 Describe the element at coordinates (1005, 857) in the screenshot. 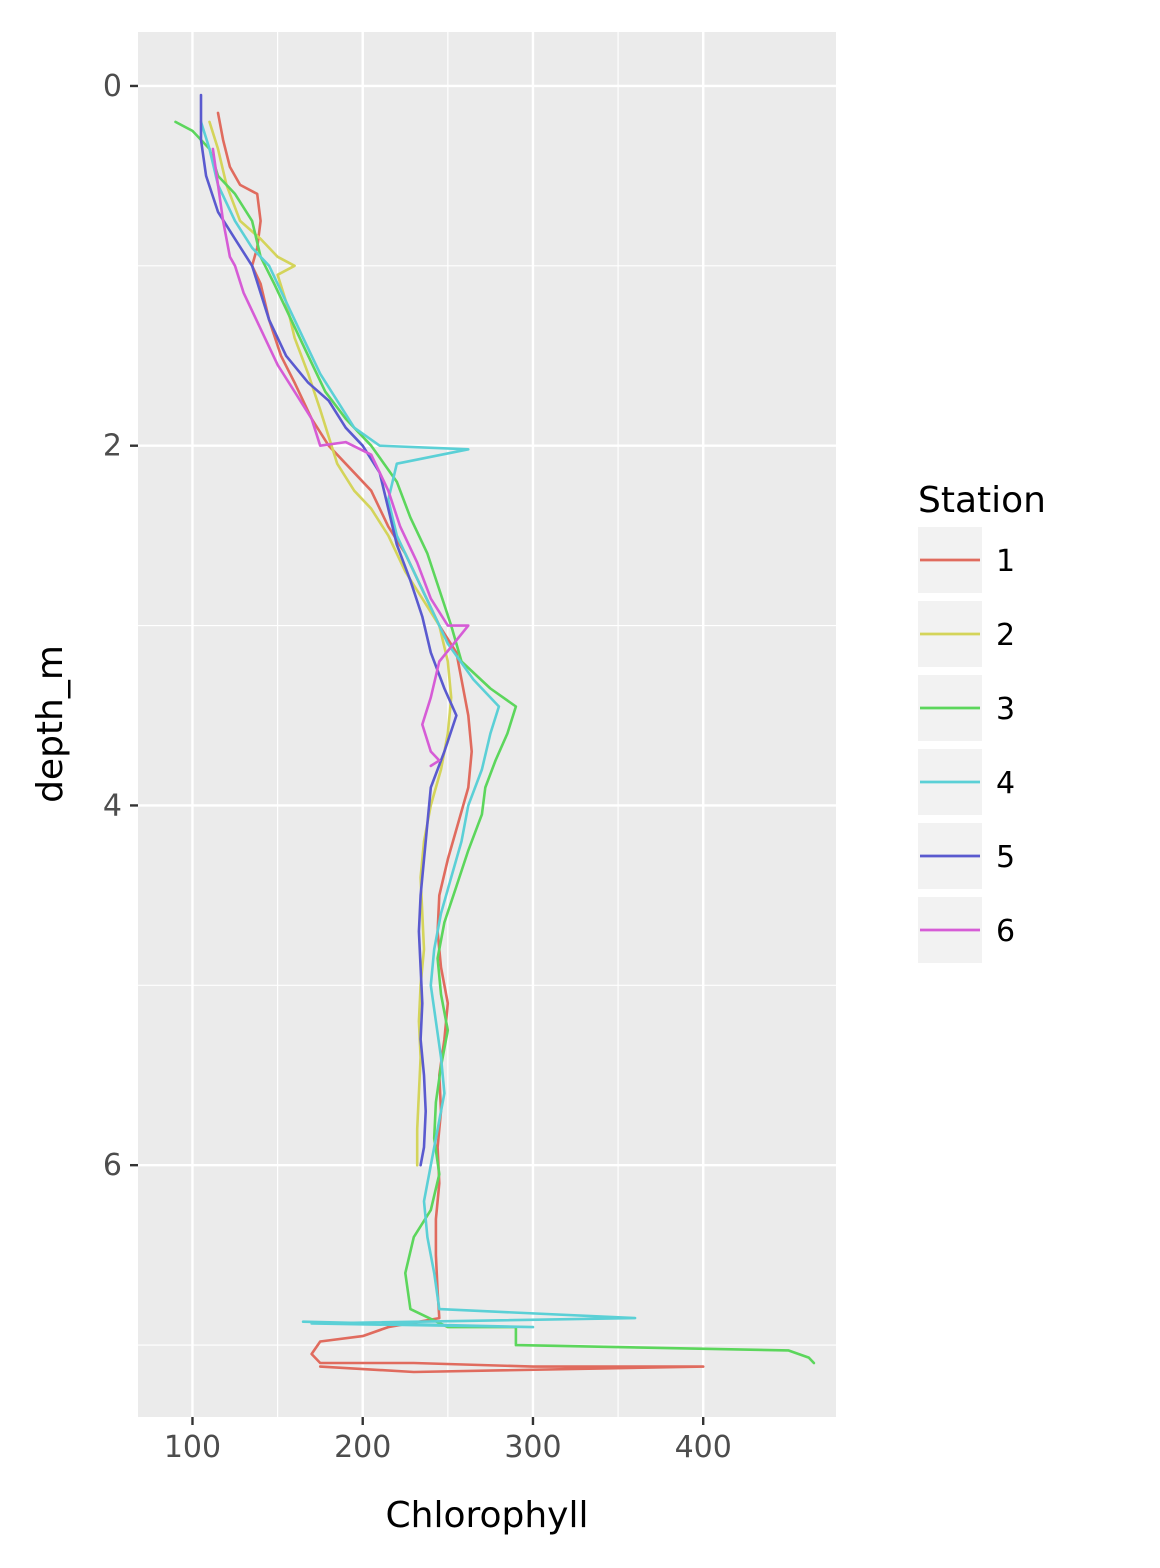

I see `legend-label-5: 5` at that location.